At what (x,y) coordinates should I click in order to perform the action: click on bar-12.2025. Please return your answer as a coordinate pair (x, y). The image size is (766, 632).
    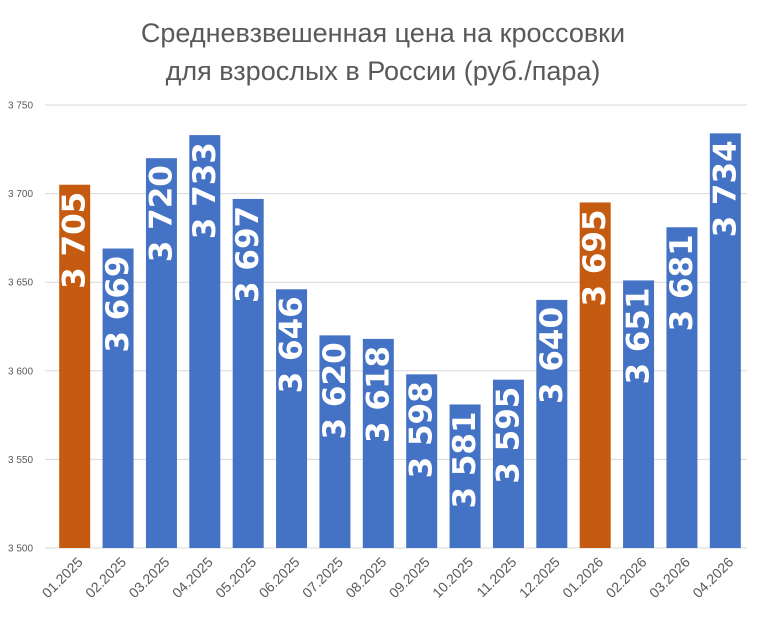
    Looking at the image, I should click on (552, 423).